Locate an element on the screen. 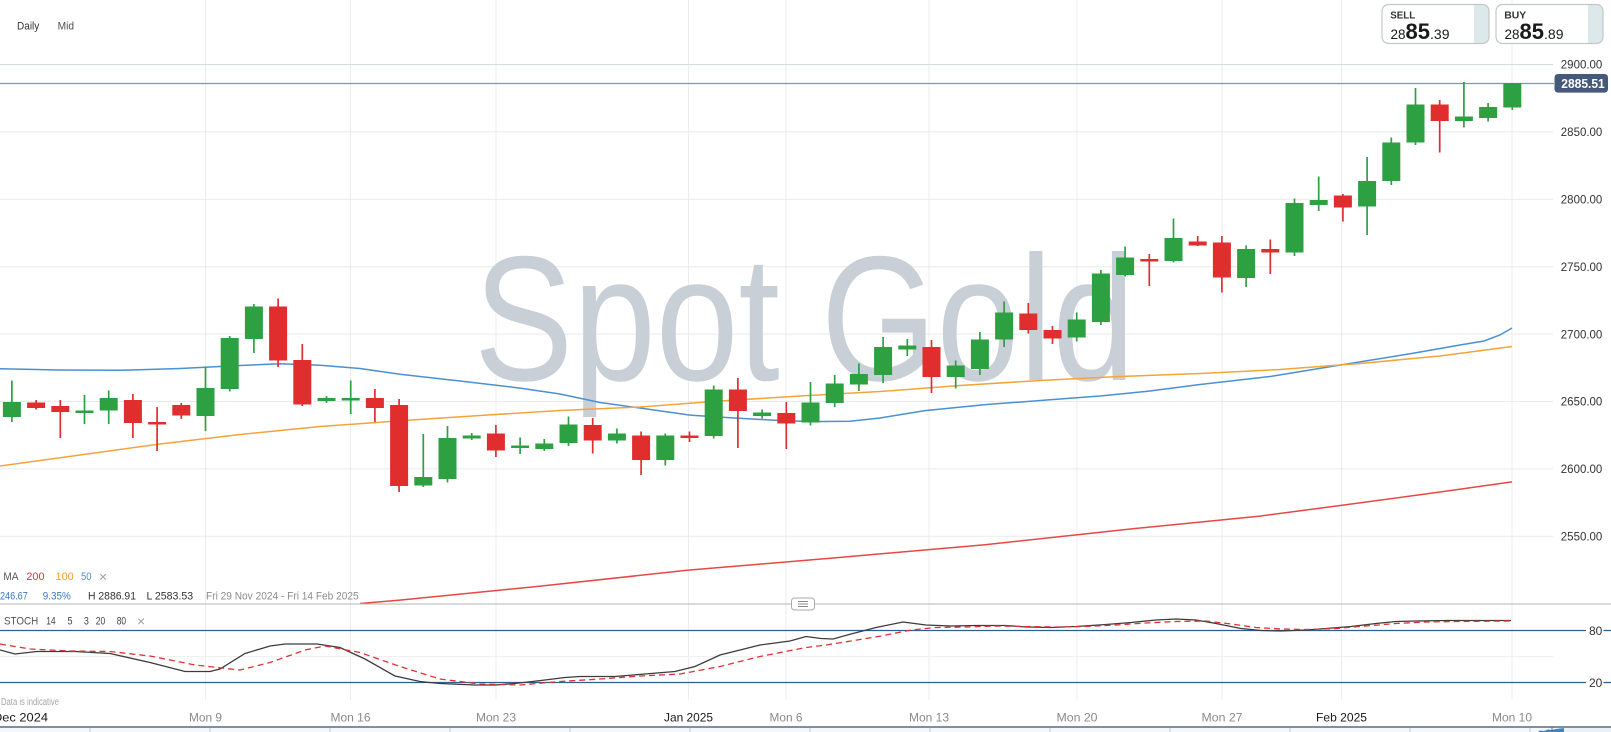 This screenshot has width=1611, height=732. svg-text: 2750.00 is located at coordinates (1582, 267).